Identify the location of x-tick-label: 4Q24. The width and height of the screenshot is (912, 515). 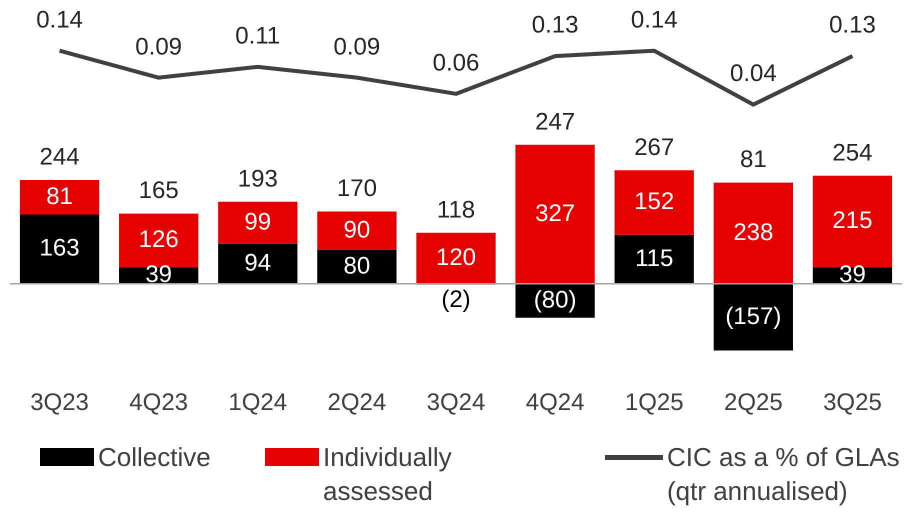
(555, 402).